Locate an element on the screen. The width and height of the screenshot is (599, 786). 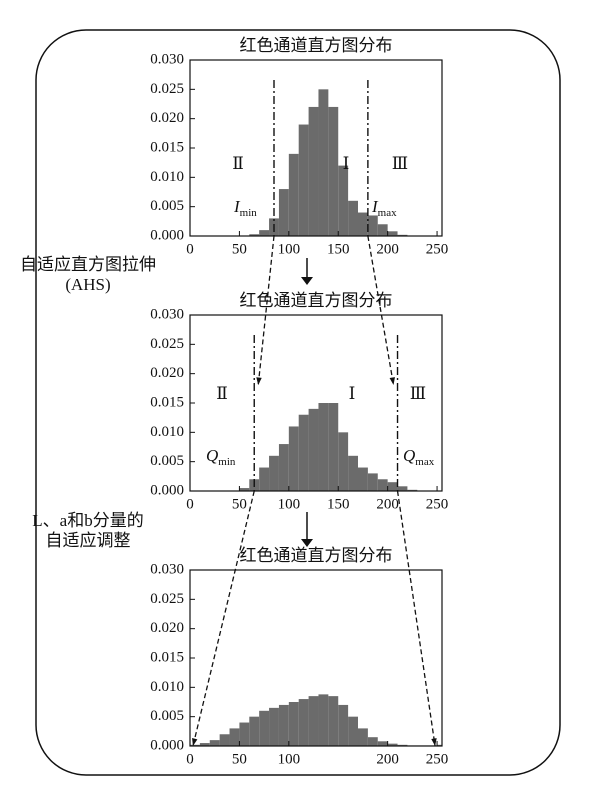
threshold-label: Qmax is located at coordinates (419, 457).